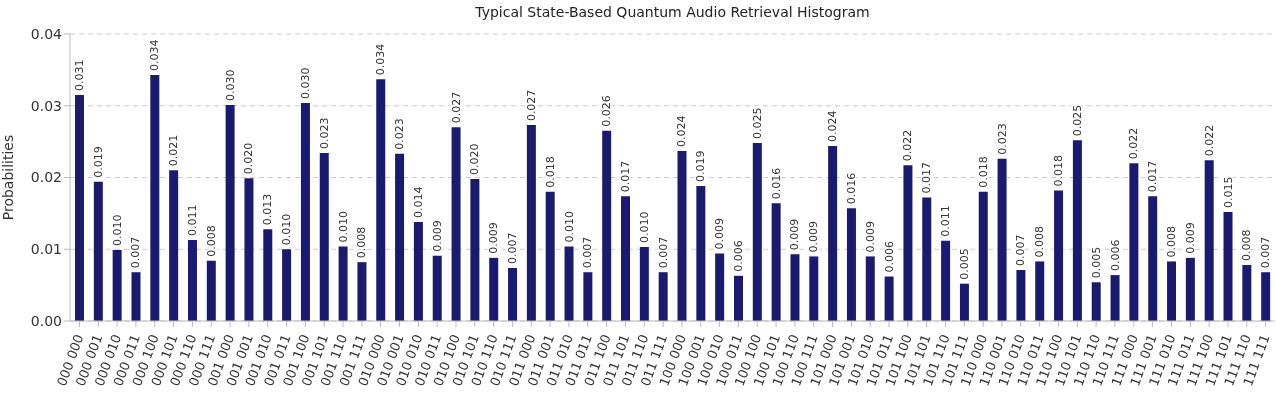  Describe the element at coordinates (155, 55) in the screenshot. I see `data-label: 0.034` at that location.